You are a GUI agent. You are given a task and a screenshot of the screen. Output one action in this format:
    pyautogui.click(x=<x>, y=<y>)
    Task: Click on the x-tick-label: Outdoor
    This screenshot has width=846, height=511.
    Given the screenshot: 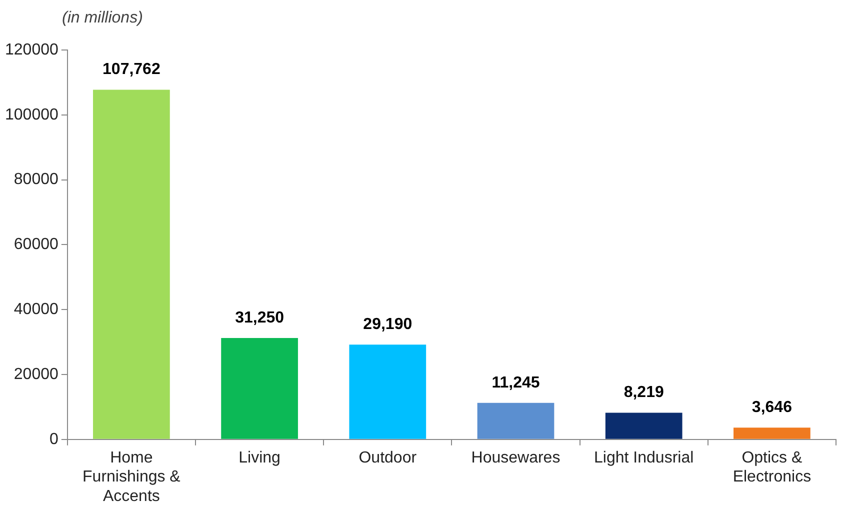 What is the action you would take?
    pyautogui.click(x=388, y=457)
    